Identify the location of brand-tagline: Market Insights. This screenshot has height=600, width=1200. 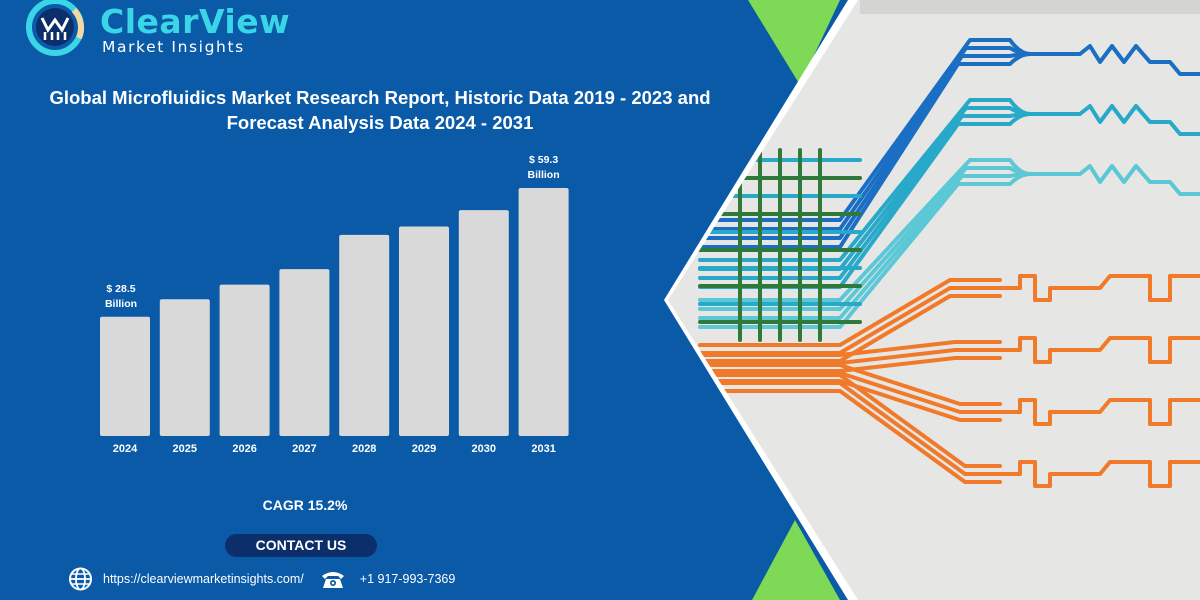
(173, 47).